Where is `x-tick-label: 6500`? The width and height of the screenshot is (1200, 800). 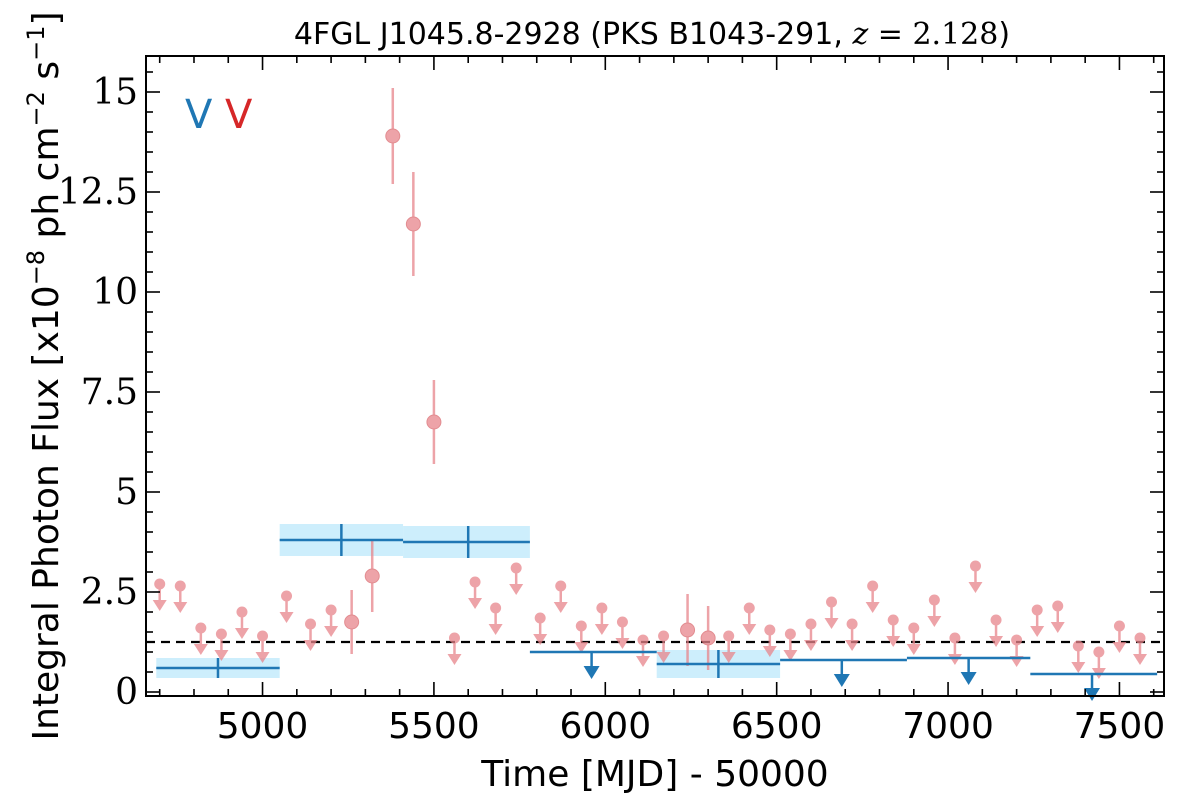 x-tick-label: 6500 is located at coordinates (777, 726).